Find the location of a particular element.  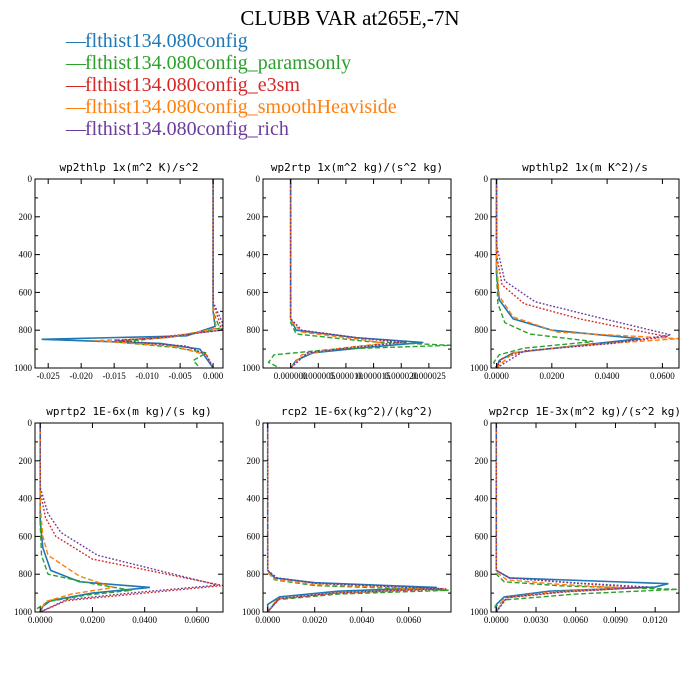

legend-entry: —flthist134.080config is located at coordinates (231, 41).